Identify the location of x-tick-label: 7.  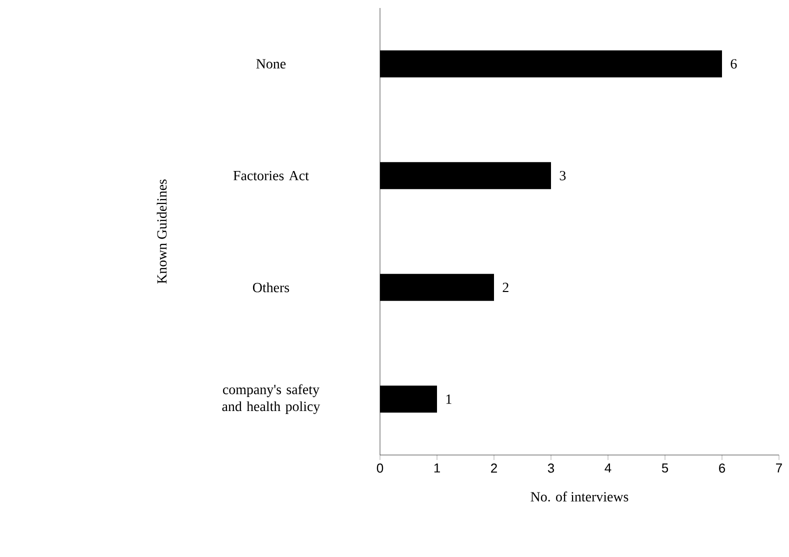
(779, 468).